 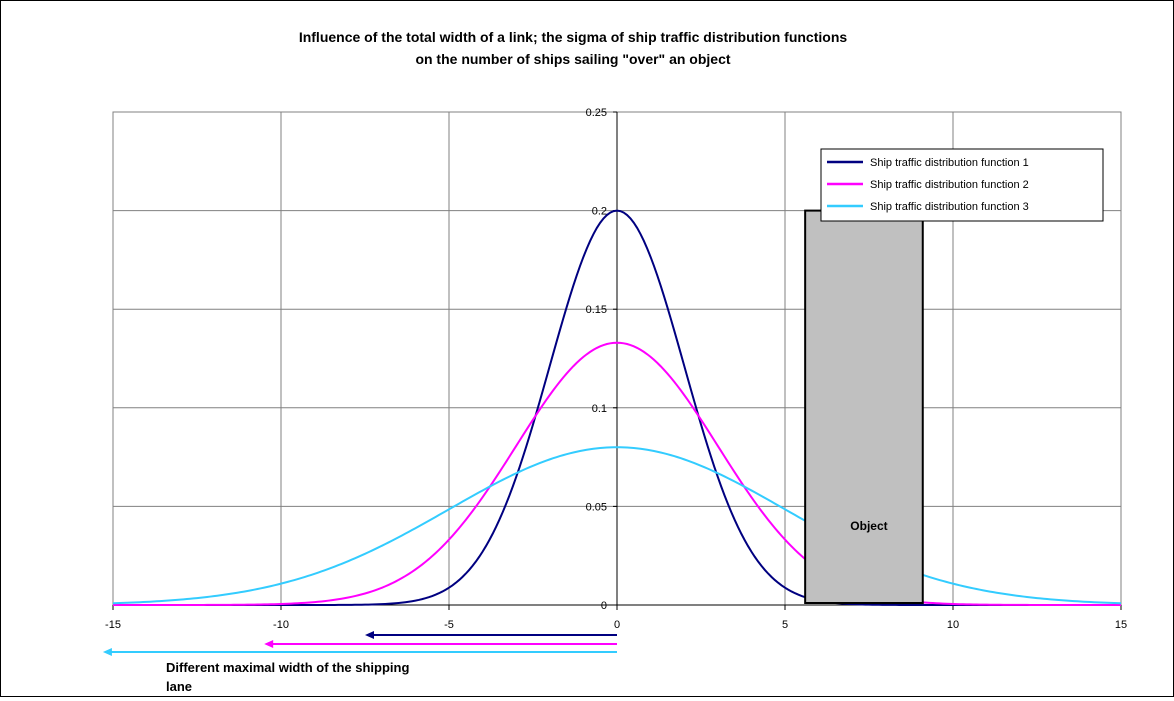 I want to click on object-group: Object, so click(x=864, y=406).